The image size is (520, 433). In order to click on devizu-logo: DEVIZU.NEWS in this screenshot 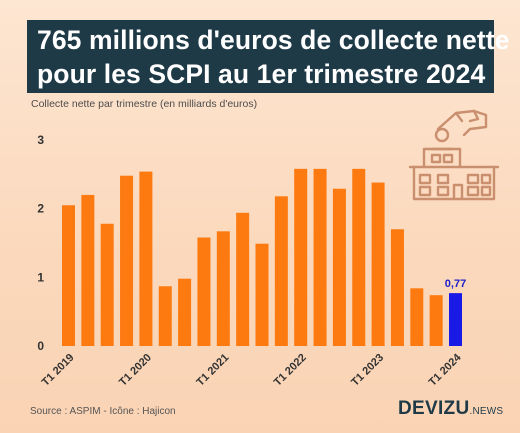, I will do `click(450, 409)`.